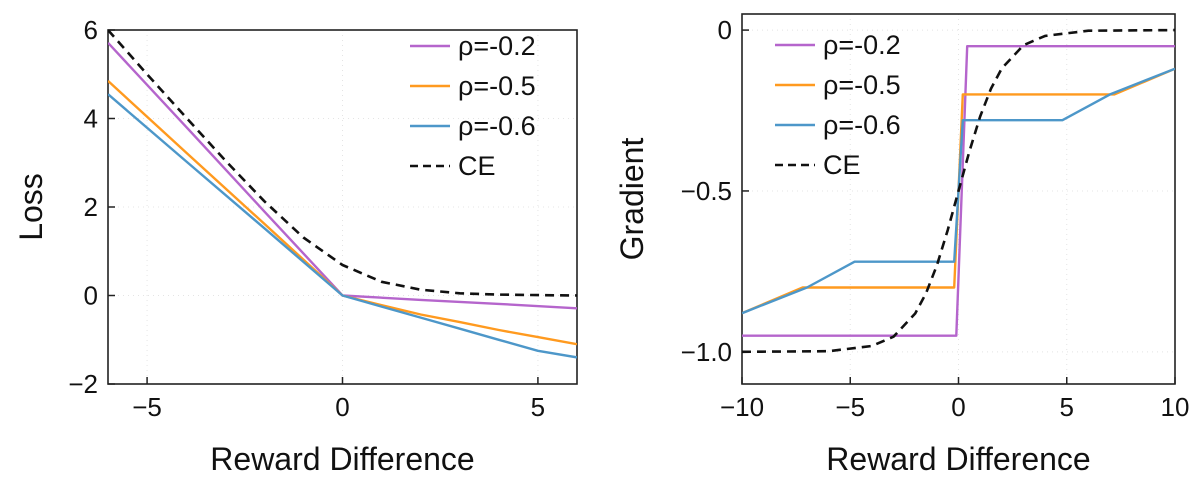  I want to click on y-tick-label: 6, so click(91, 30).